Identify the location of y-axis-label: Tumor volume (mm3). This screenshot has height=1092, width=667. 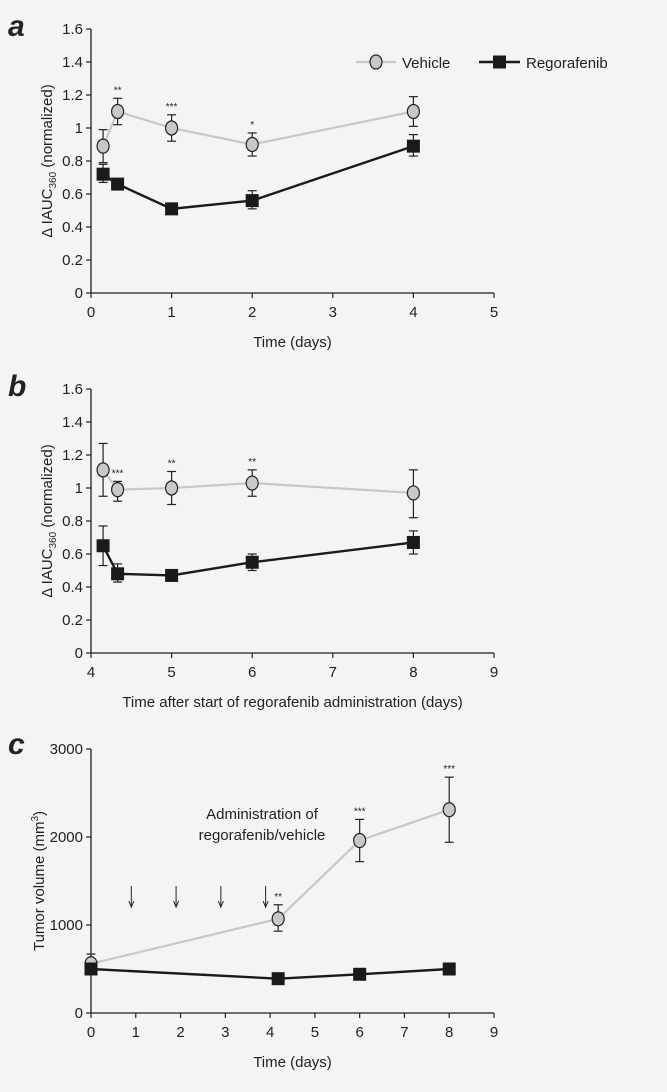
(39, 881).